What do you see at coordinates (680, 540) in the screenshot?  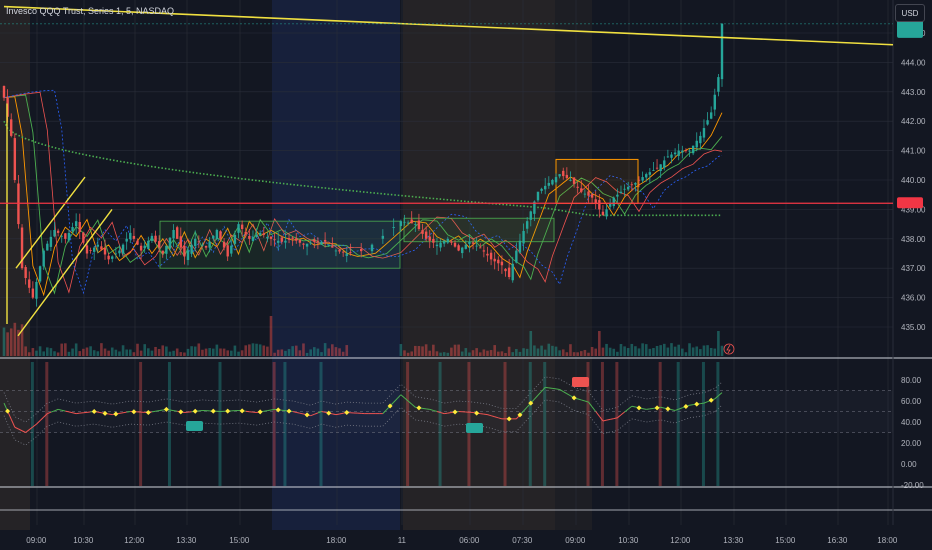 I see `time-tick-label: 12:00` at bounding box center [680, 540].